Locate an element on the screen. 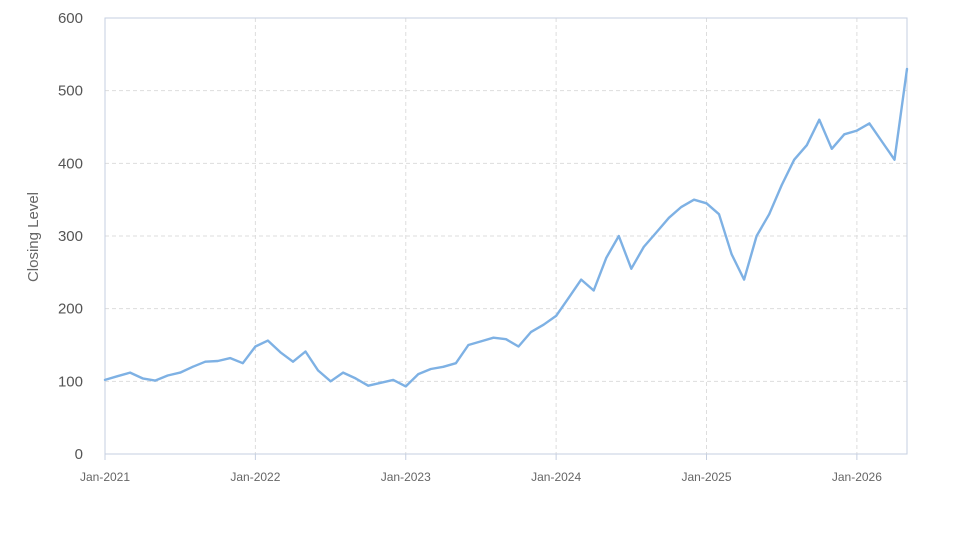 This screenshot has height=547, width=973. y-tick-label: 500 is located at coordinates (70, 91).